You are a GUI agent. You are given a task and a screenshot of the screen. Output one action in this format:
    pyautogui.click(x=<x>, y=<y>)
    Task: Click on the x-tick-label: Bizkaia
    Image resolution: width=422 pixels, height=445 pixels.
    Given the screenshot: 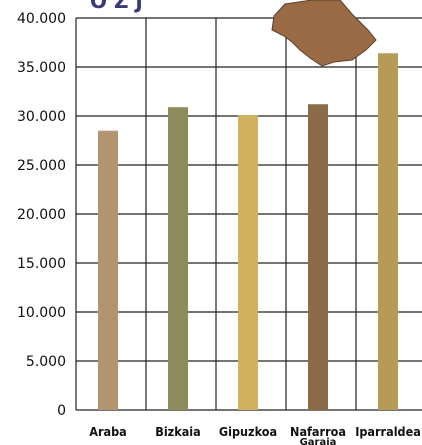 What is the action you would take?
    pyautogui.click(x=177, y=431)
    